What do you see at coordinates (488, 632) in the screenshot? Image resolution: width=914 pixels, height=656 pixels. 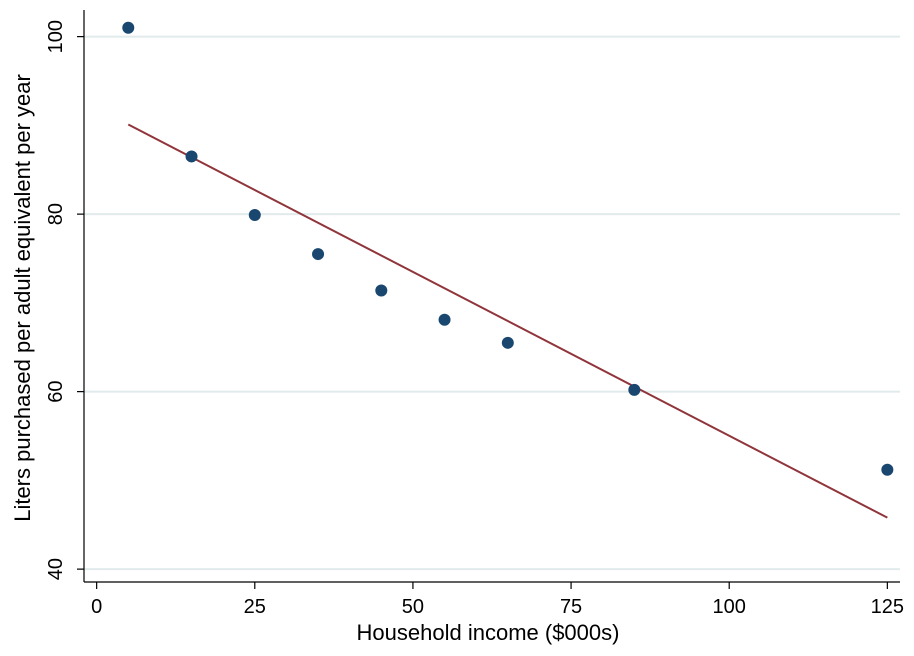 I see `x-axis-title: Household income ($000s)` at bounding box center [488, 632].